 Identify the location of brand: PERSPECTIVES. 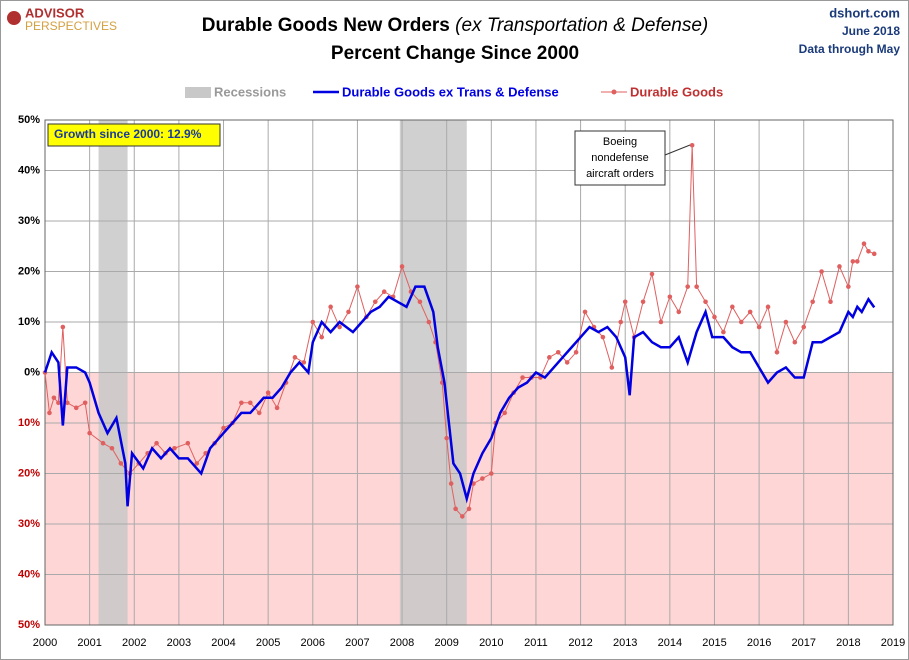
(71, 26).